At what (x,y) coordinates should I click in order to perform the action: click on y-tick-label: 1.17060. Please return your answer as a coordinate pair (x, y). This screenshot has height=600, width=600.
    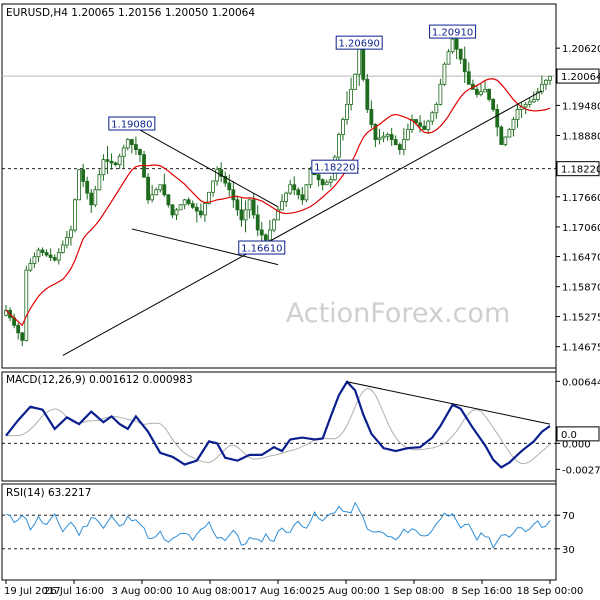
    Looking at the image, I should click on (581, 228).